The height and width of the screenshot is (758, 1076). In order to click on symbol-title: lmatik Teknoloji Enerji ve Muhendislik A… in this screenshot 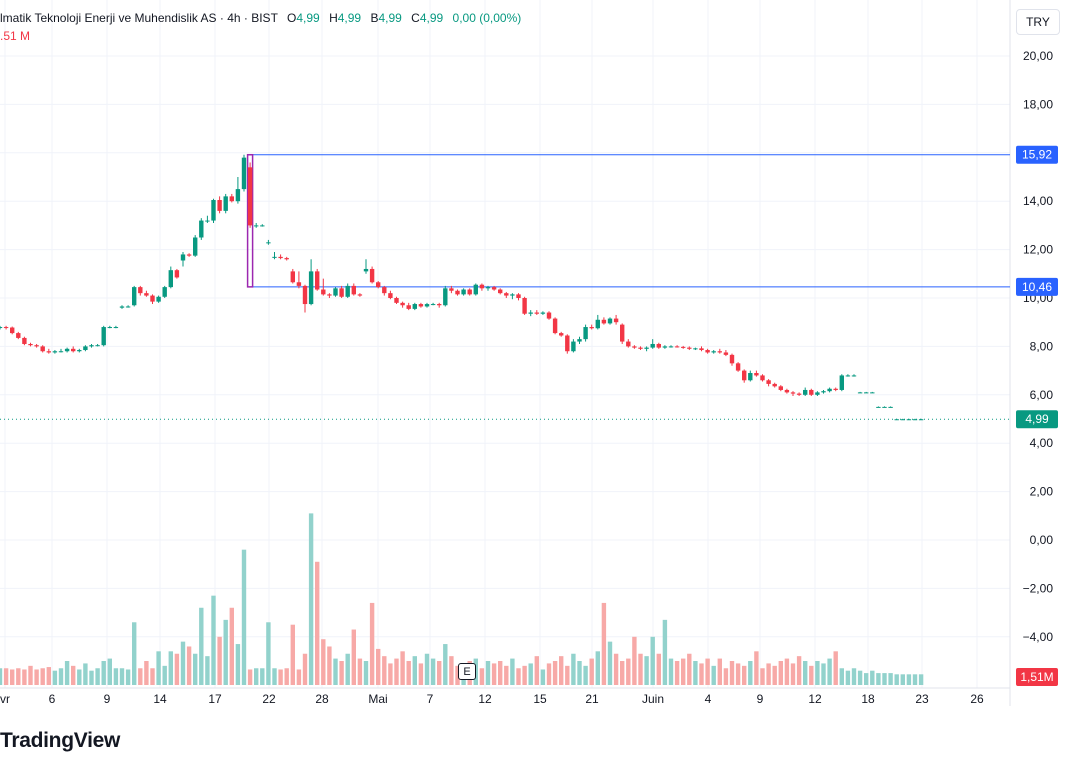, I will do `click(139, 18)`.